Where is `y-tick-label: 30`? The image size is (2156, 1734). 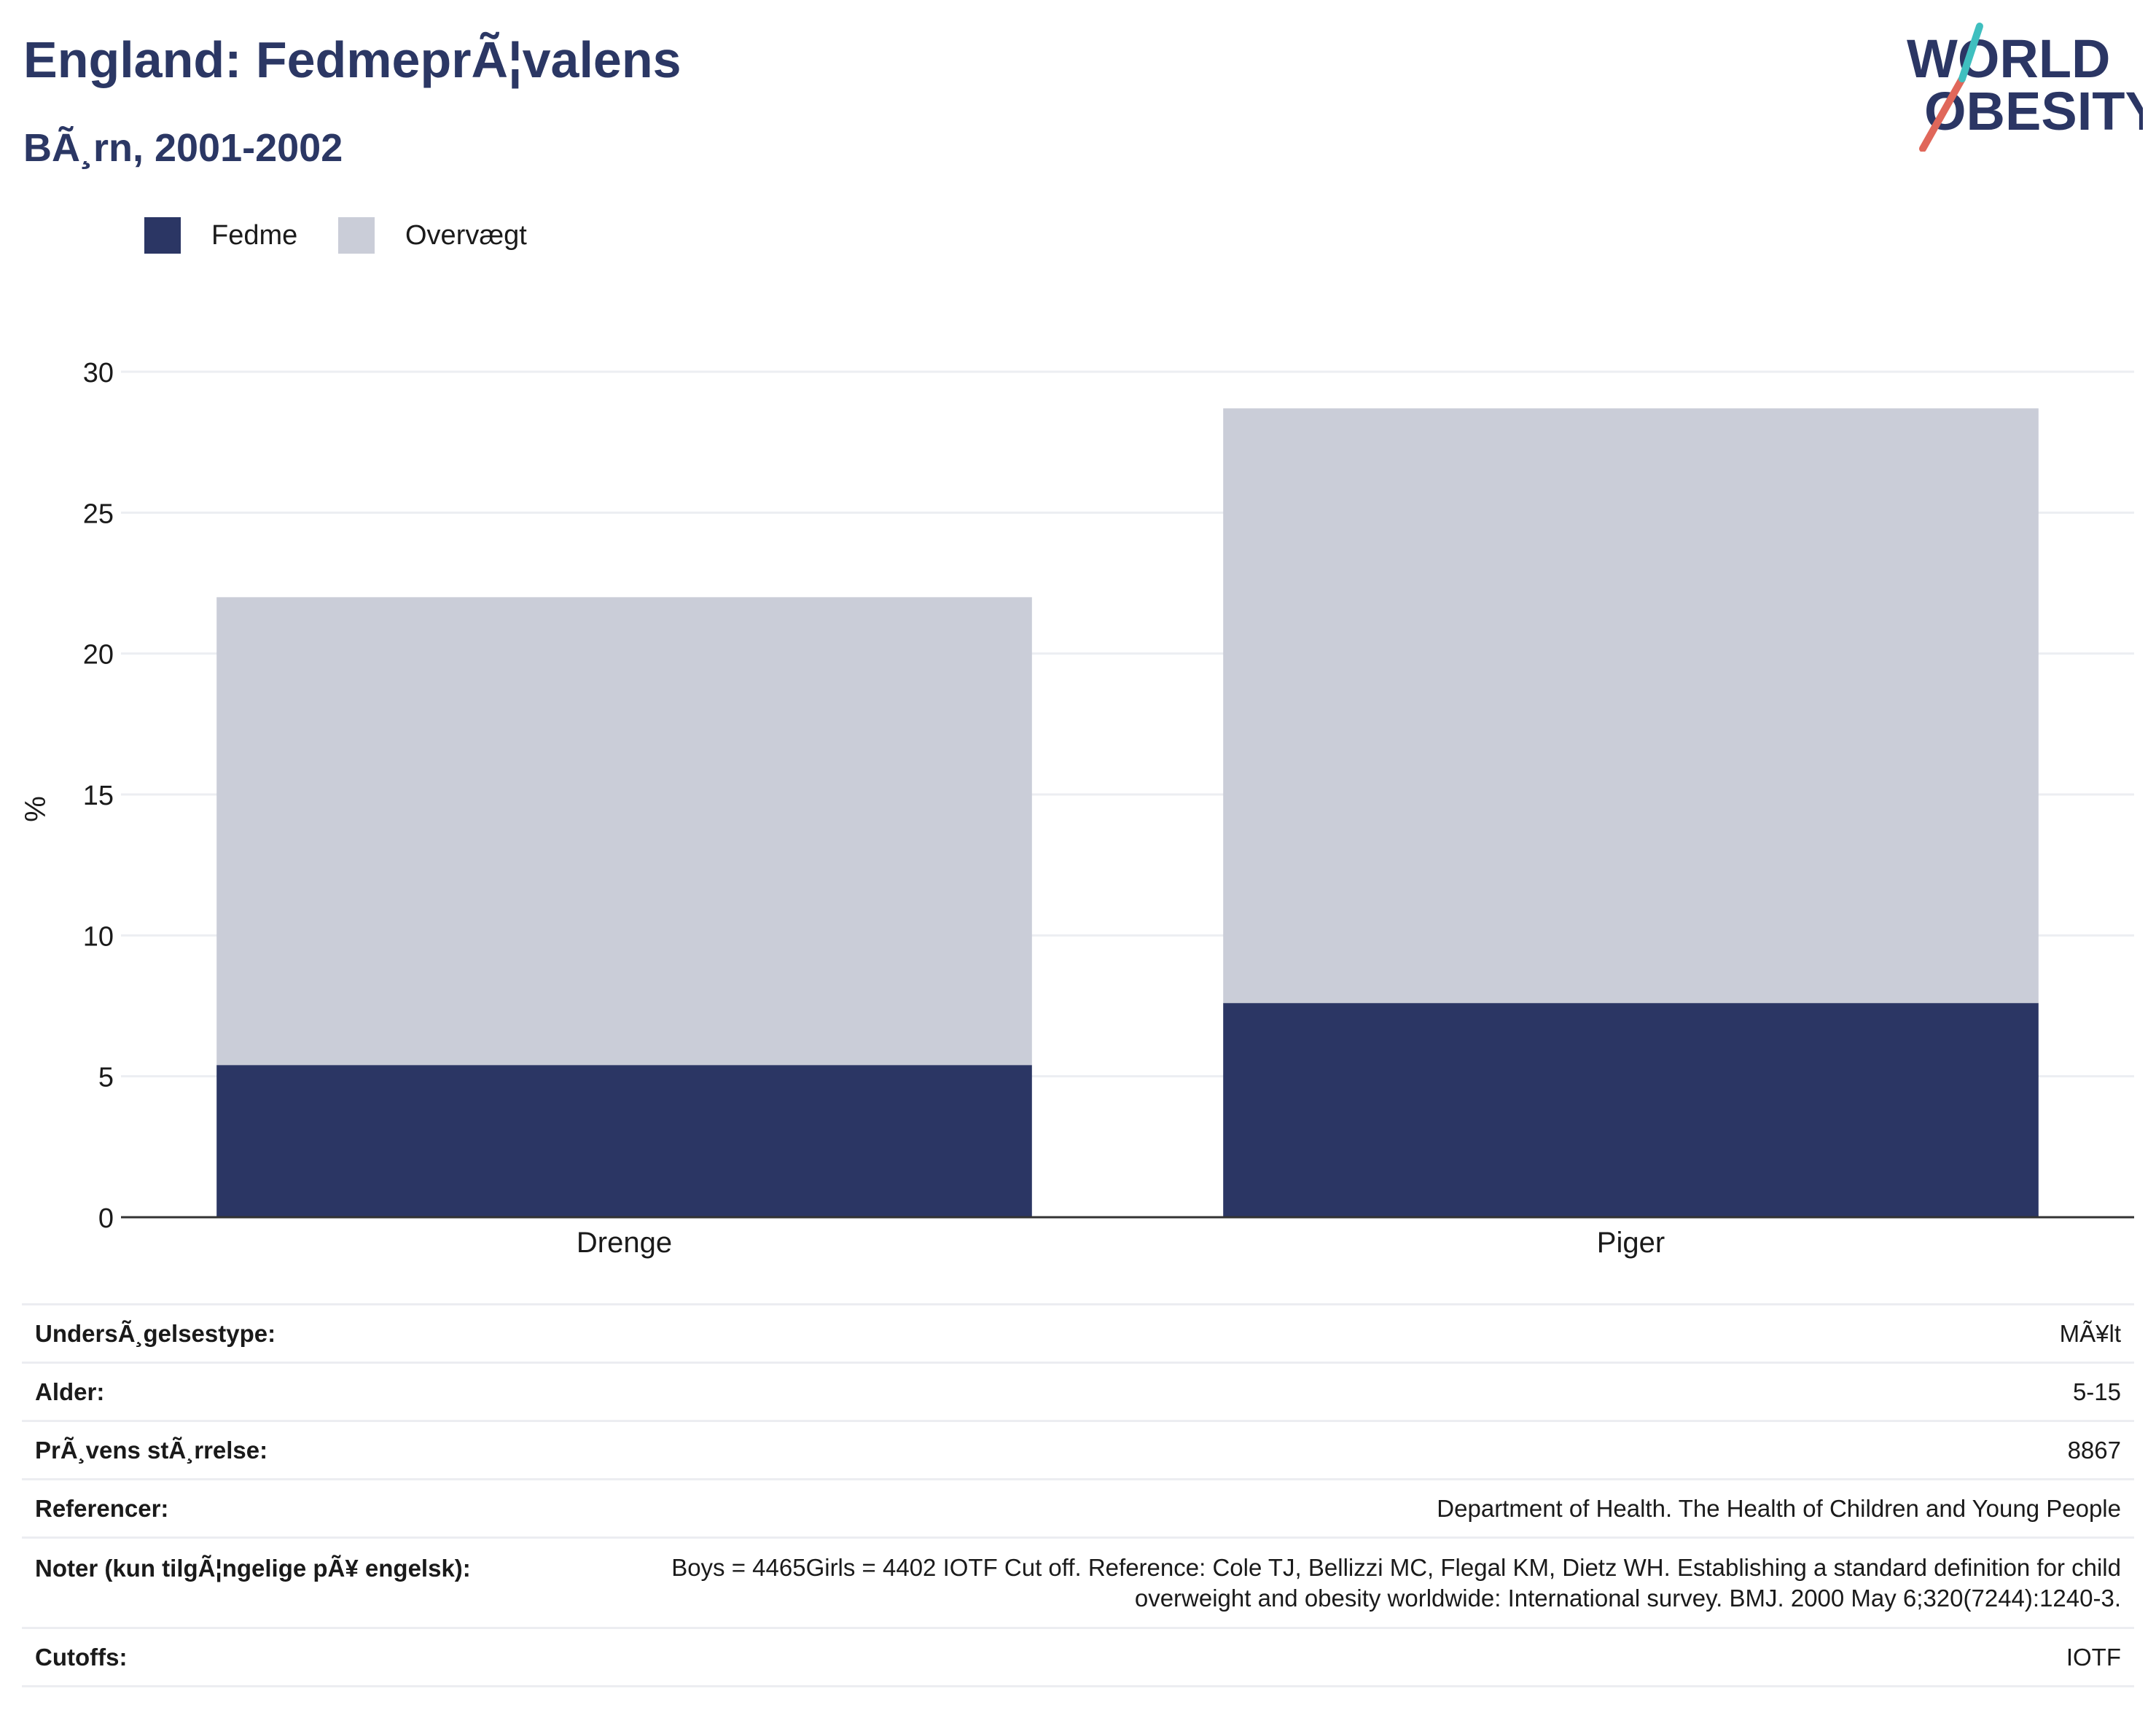
y-tick-label: 30 is located at coordinates (99, 373).